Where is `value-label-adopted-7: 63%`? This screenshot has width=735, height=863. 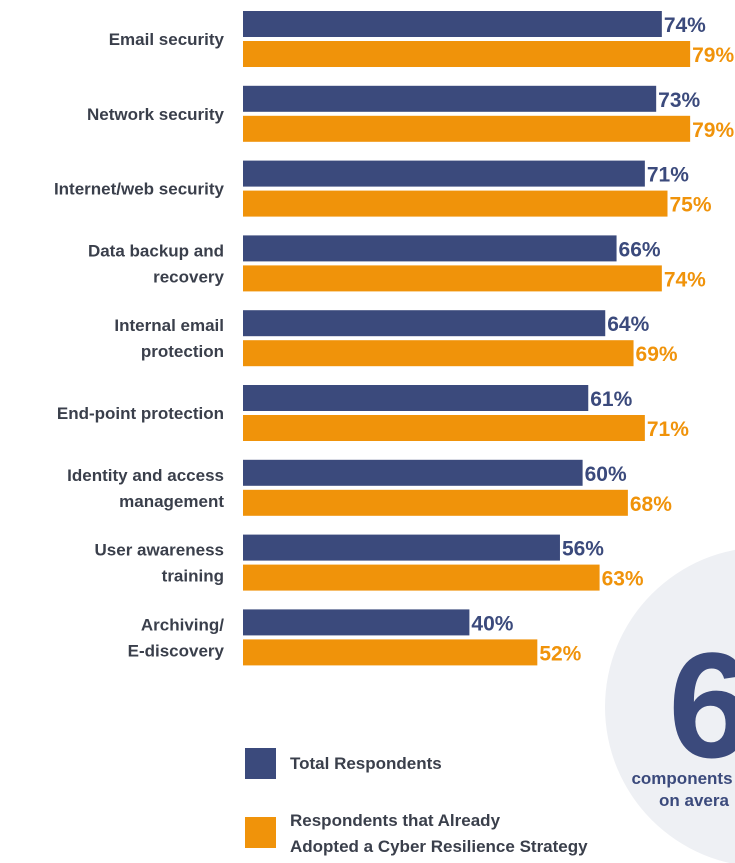 value-label-adopted-7: 63% is located at coordinates (623, 579).